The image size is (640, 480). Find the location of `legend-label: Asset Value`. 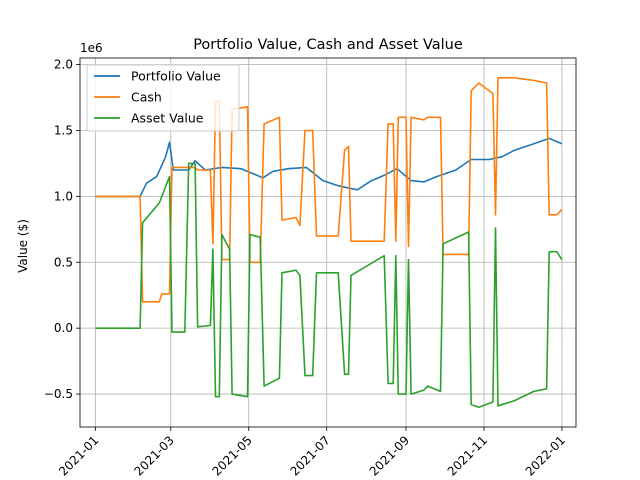

legend-label: Asset Value is located at coordinates (167, 118).